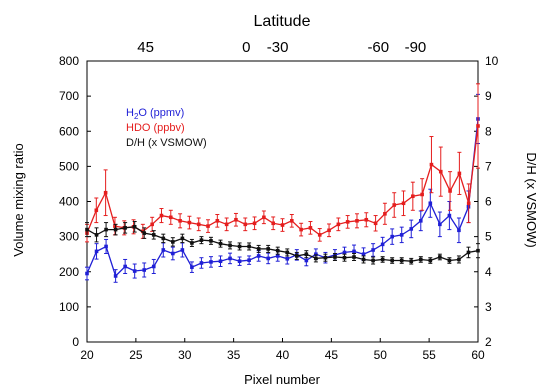 The width and height of the screenshot is (536, 388). Describe the element at coordinates (69, 96) in the screenshot. I see `y-left-tick-label: 700` at that location.